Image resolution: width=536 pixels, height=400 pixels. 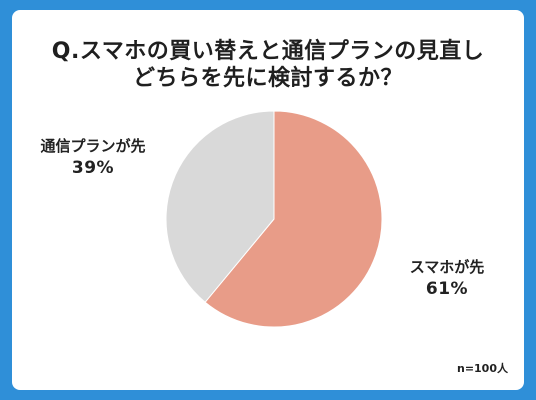 What do you see at coordinates (93, 168) in the screenshot?
I see `slice-label-plan-first-percent: 39%` at bounding box center [93, 168].